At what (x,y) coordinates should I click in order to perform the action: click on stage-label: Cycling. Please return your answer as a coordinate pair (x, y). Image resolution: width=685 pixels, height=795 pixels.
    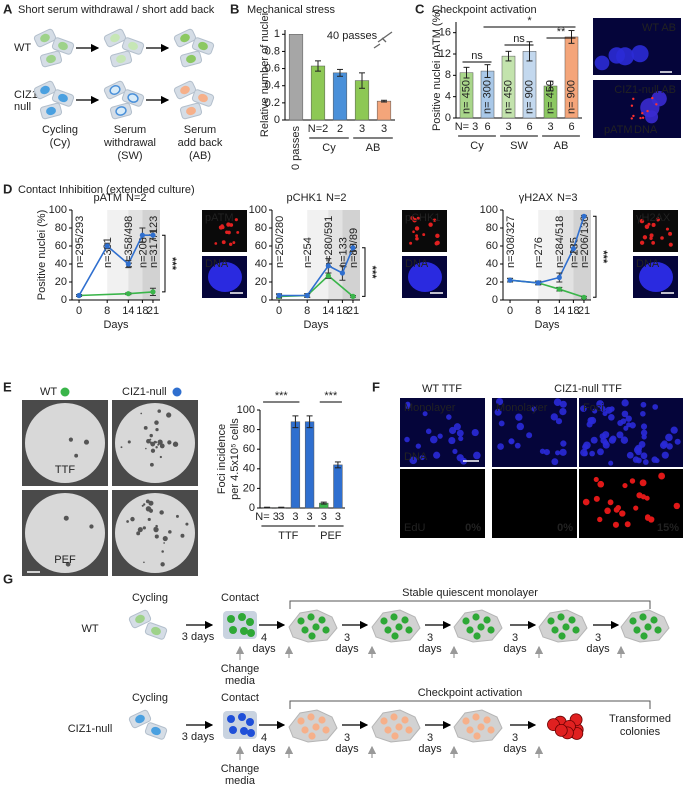
    Looking at the image, I should click on (150, 598).